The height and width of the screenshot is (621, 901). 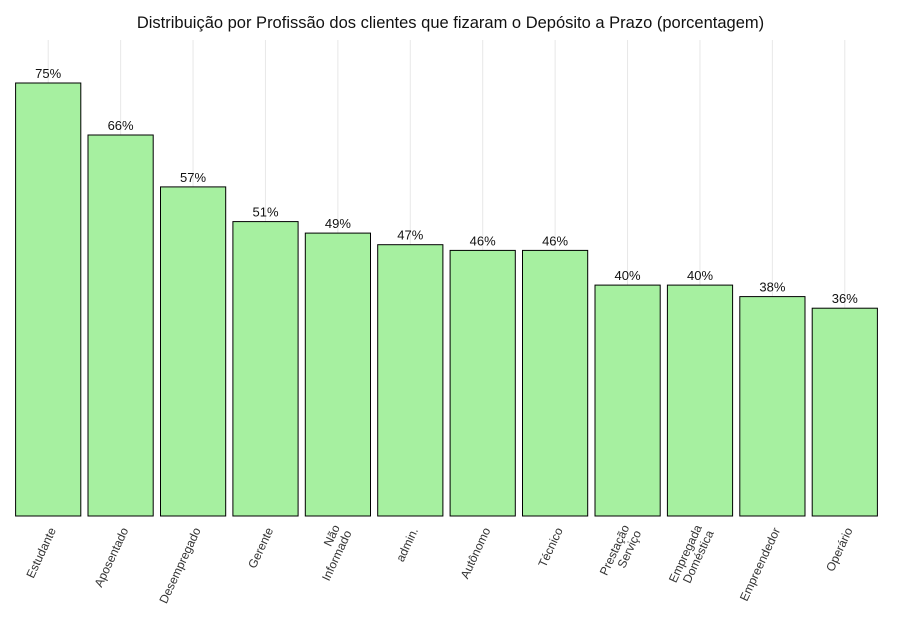 What do you see at coordinates (691, 556) in the screenshot?
I see `x-tick-label: EmpregadaDoméstica` at bounding box center [691, 556].